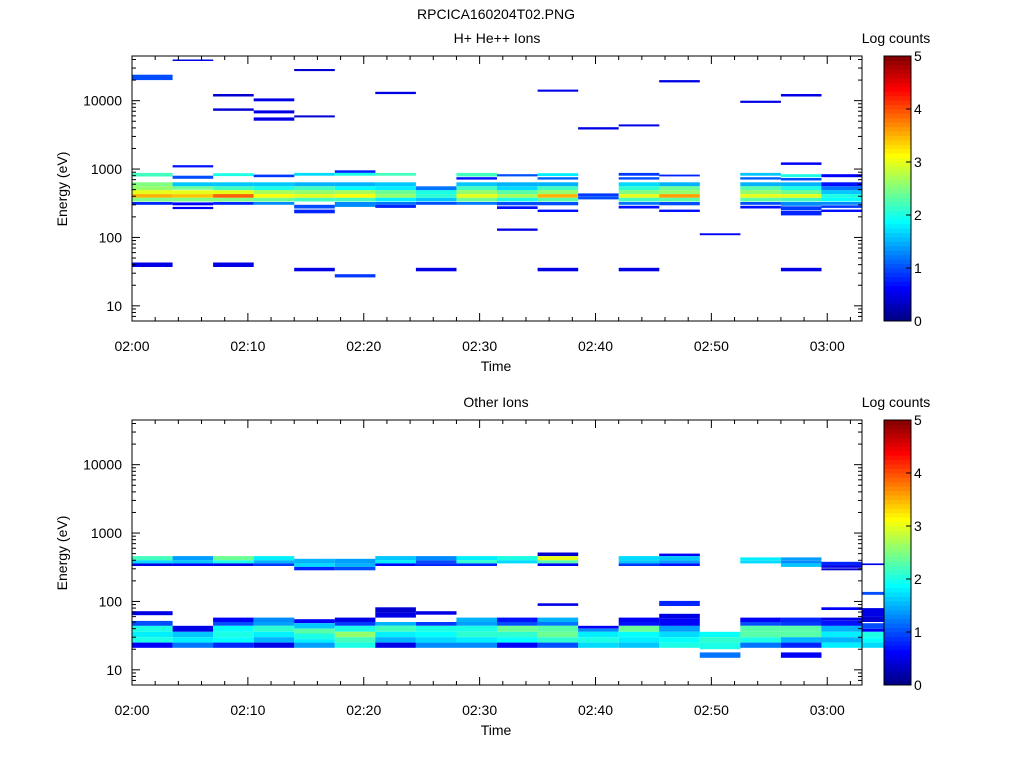 The width and height of the screenshot is (1024, 768). I want to click on colorbar-tick-label: 3, so click(918, 162).